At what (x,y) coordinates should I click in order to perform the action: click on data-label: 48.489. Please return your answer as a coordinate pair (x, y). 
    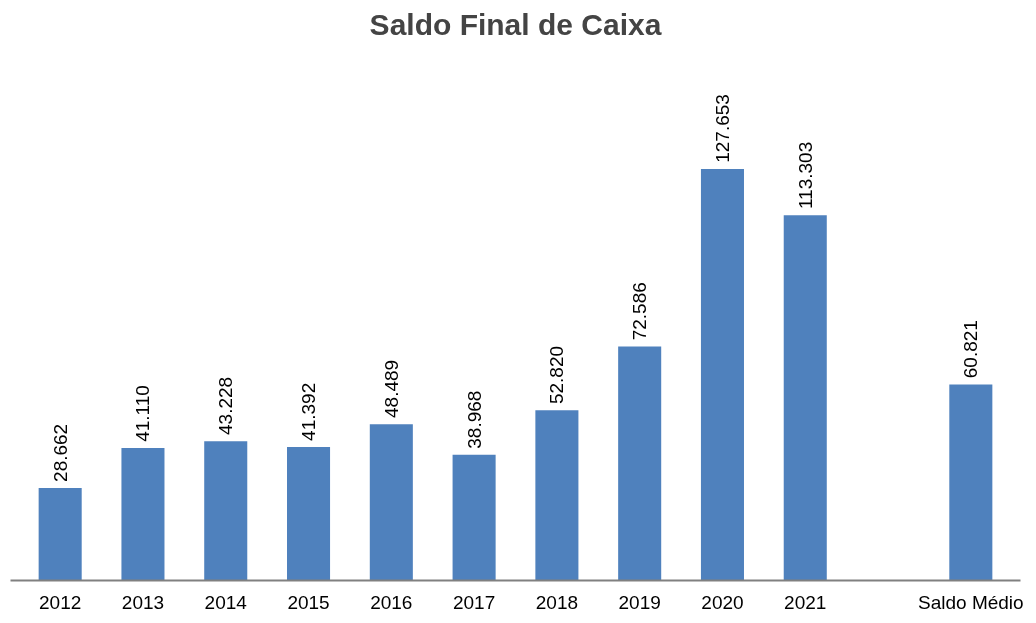
    Looking at the image, I should click on (391, 388).